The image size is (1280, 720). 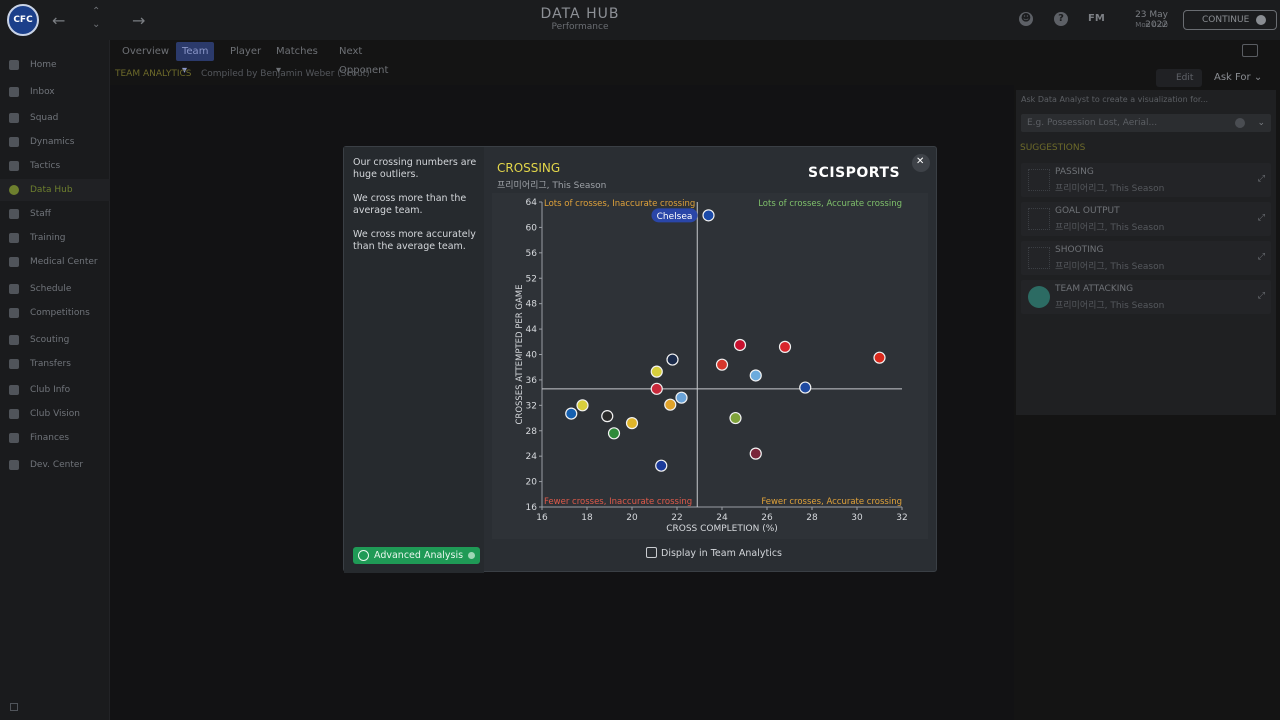 What do you see at coordinates (55, 166) in the screenshot?
I see `sidebar-item-tactics: Tactics` at bounding box center [55, 166].